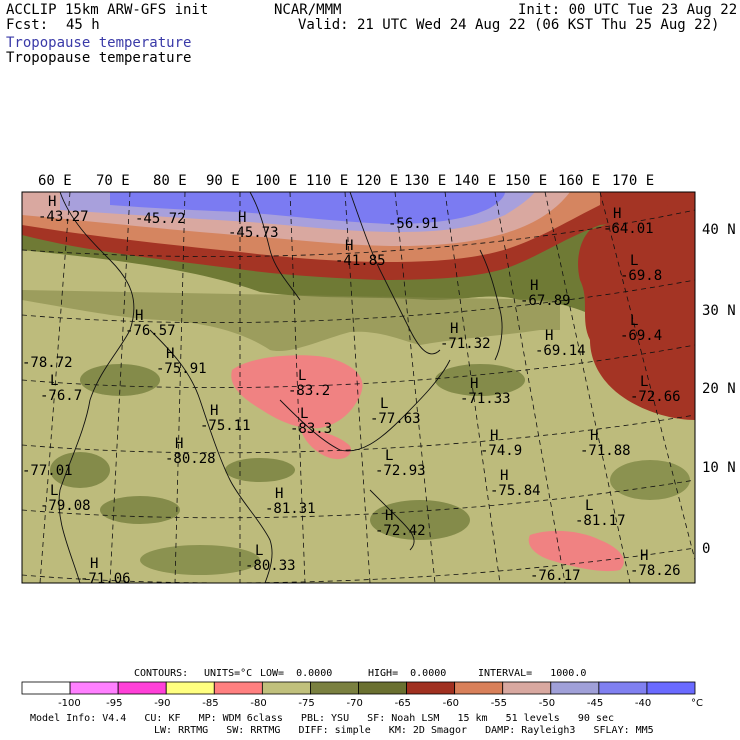  What do you see at coordinates (545, 301) in the screenshot?
I see `extreme-value: -67.89` at bounding box center [545, 301].